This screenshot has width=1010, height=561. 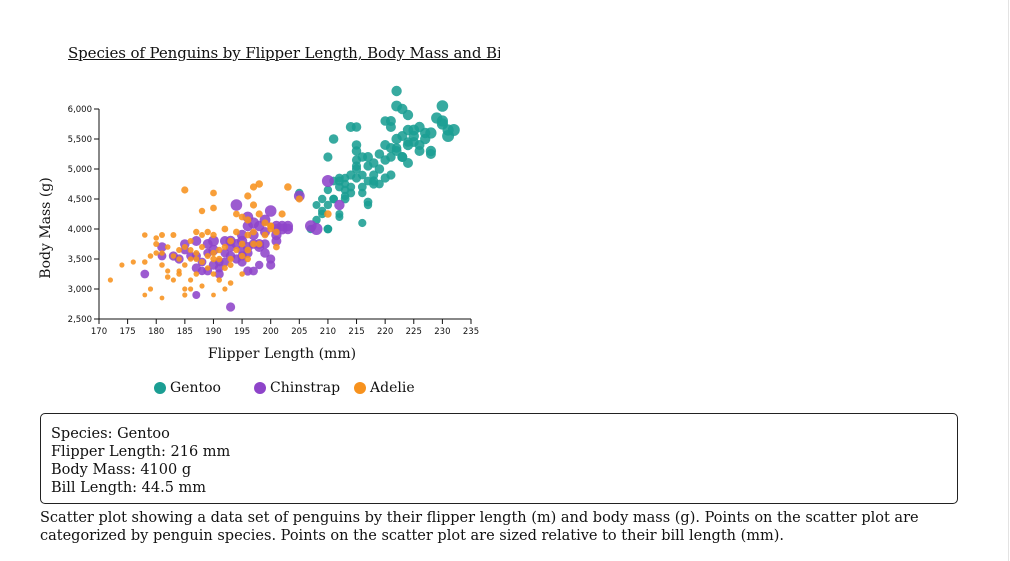 I want to click on legend-item-adelie: Adelie, so click(x=384, y=388).